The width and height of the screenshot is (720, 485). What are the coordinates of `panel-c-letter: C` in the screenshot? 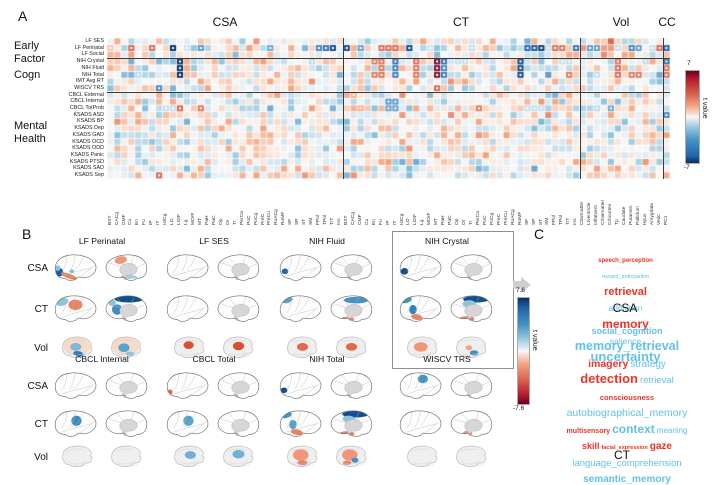 It's located at (539, 234).